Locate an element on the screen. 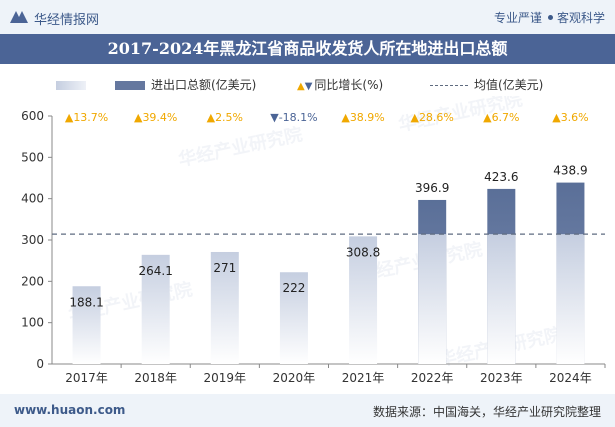  chart-title: 2017-2024年黑龙江省商品收发货人所在地进出口总额 is located at coordinates (307, 48).